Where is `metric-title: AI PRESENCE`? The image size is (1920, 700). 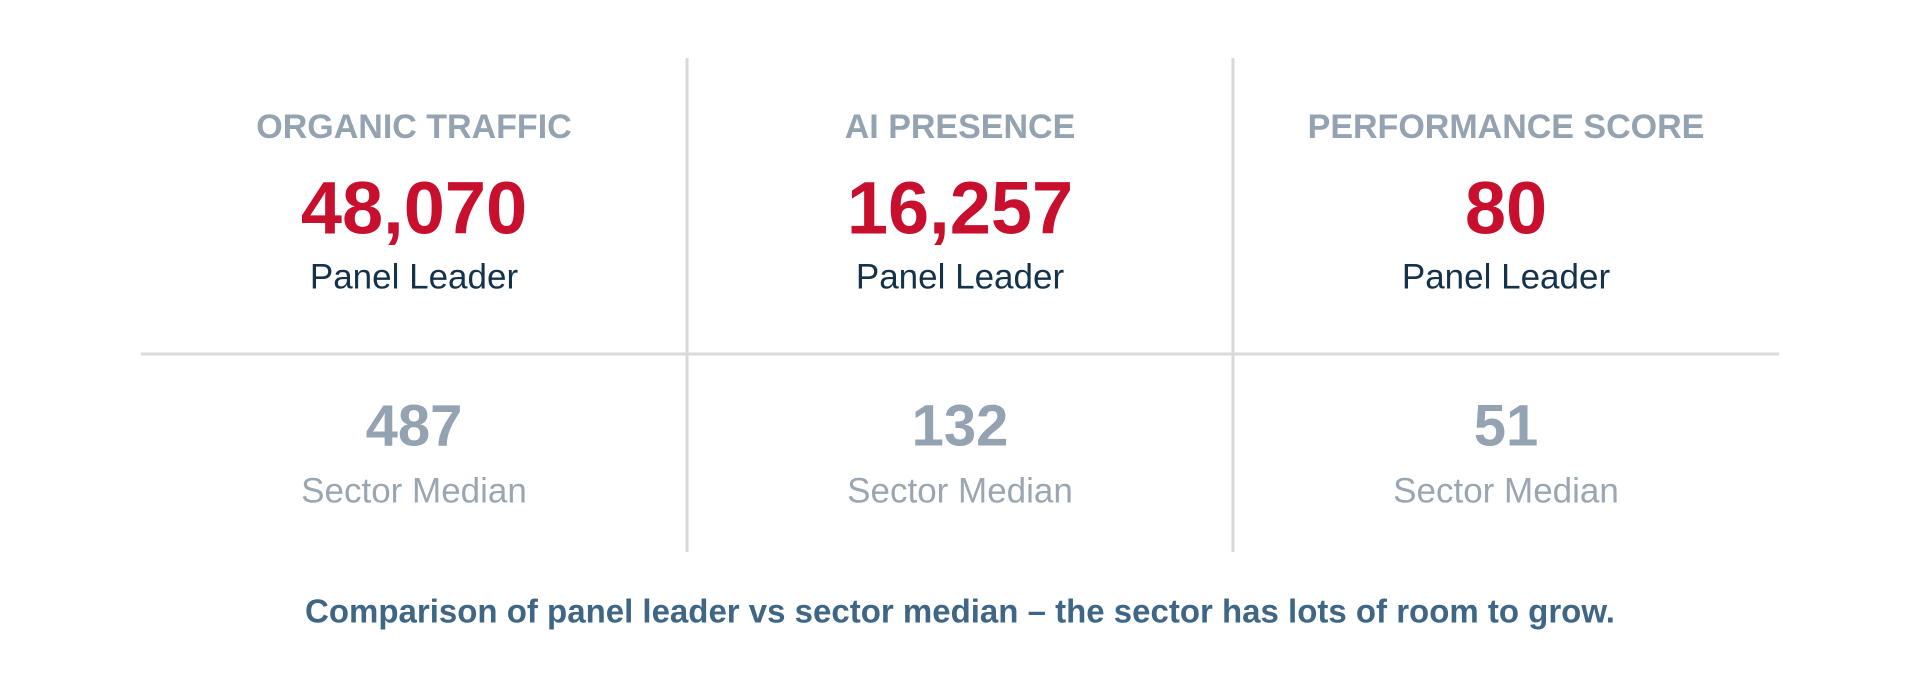 metric-title: AI PRESENCE is located at coordinates (960, 127).